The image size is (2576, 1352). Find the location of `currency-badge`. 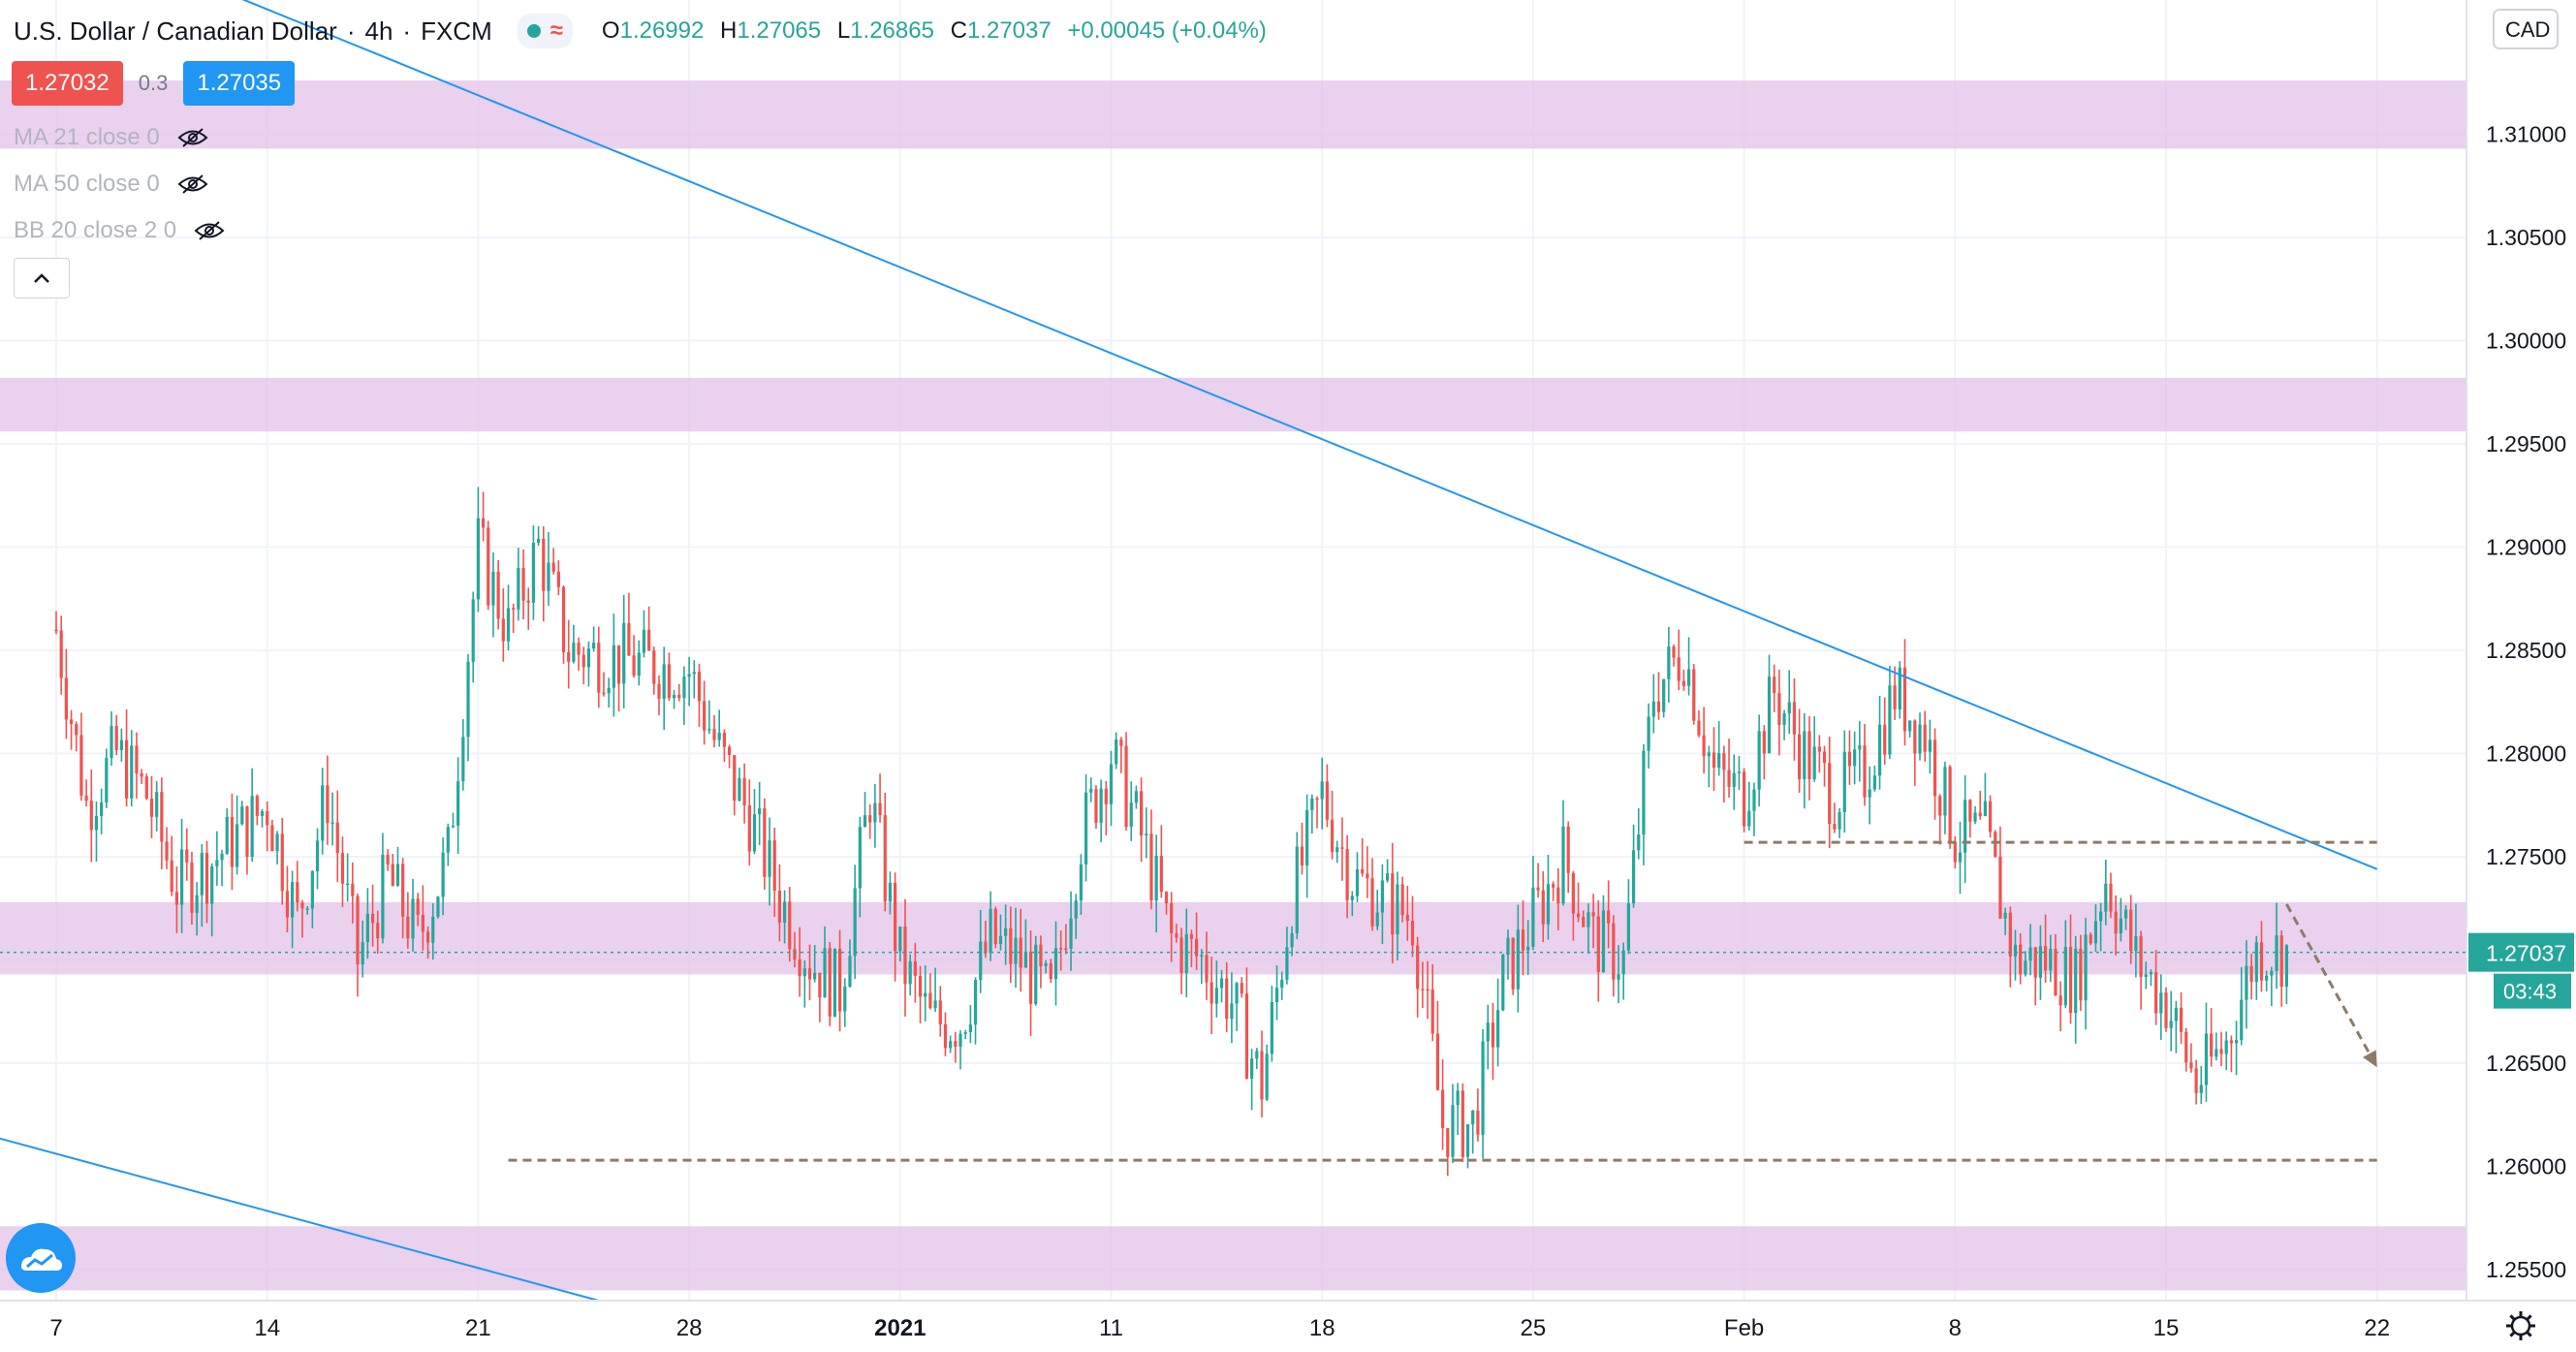

currency-badge is located at coordinates (2526, 29).